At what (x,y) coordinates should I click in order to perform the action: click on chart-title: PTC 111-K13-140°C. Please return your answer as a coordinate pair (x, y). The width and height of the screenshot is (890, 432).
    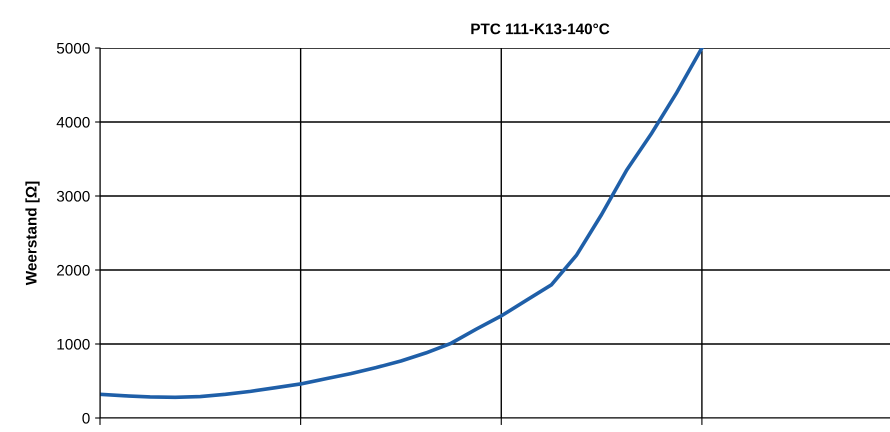
    Looking at the image, I should click on (540, 28).